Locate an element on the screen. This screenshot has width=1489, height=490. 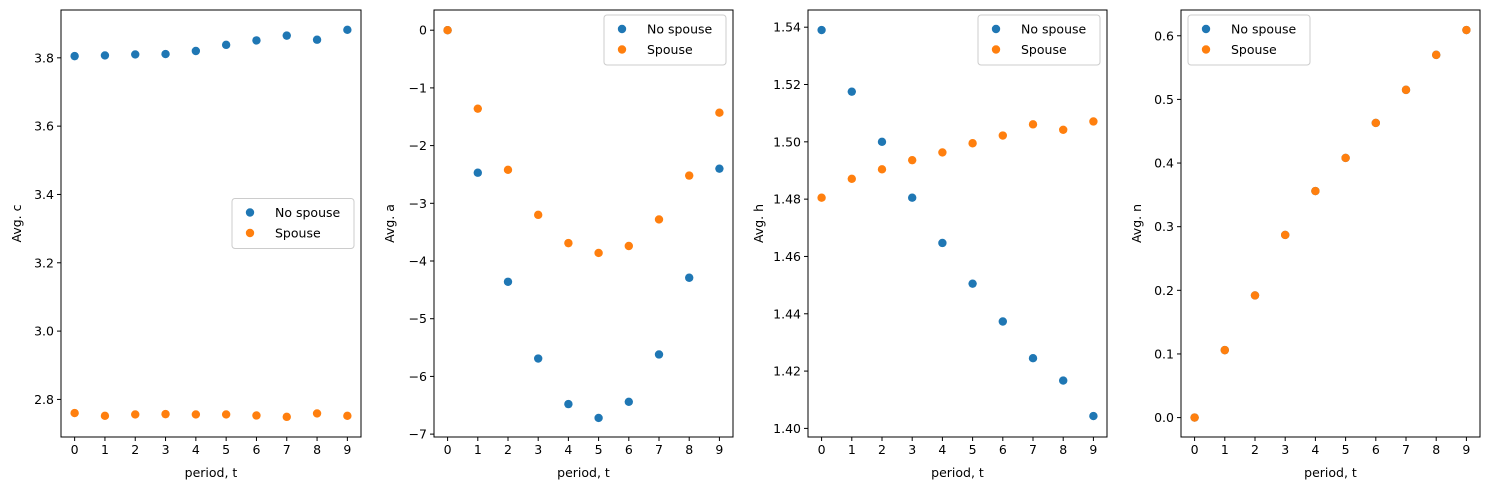
y-tick-label: 0.1 is located at coordinates (1164, 353).